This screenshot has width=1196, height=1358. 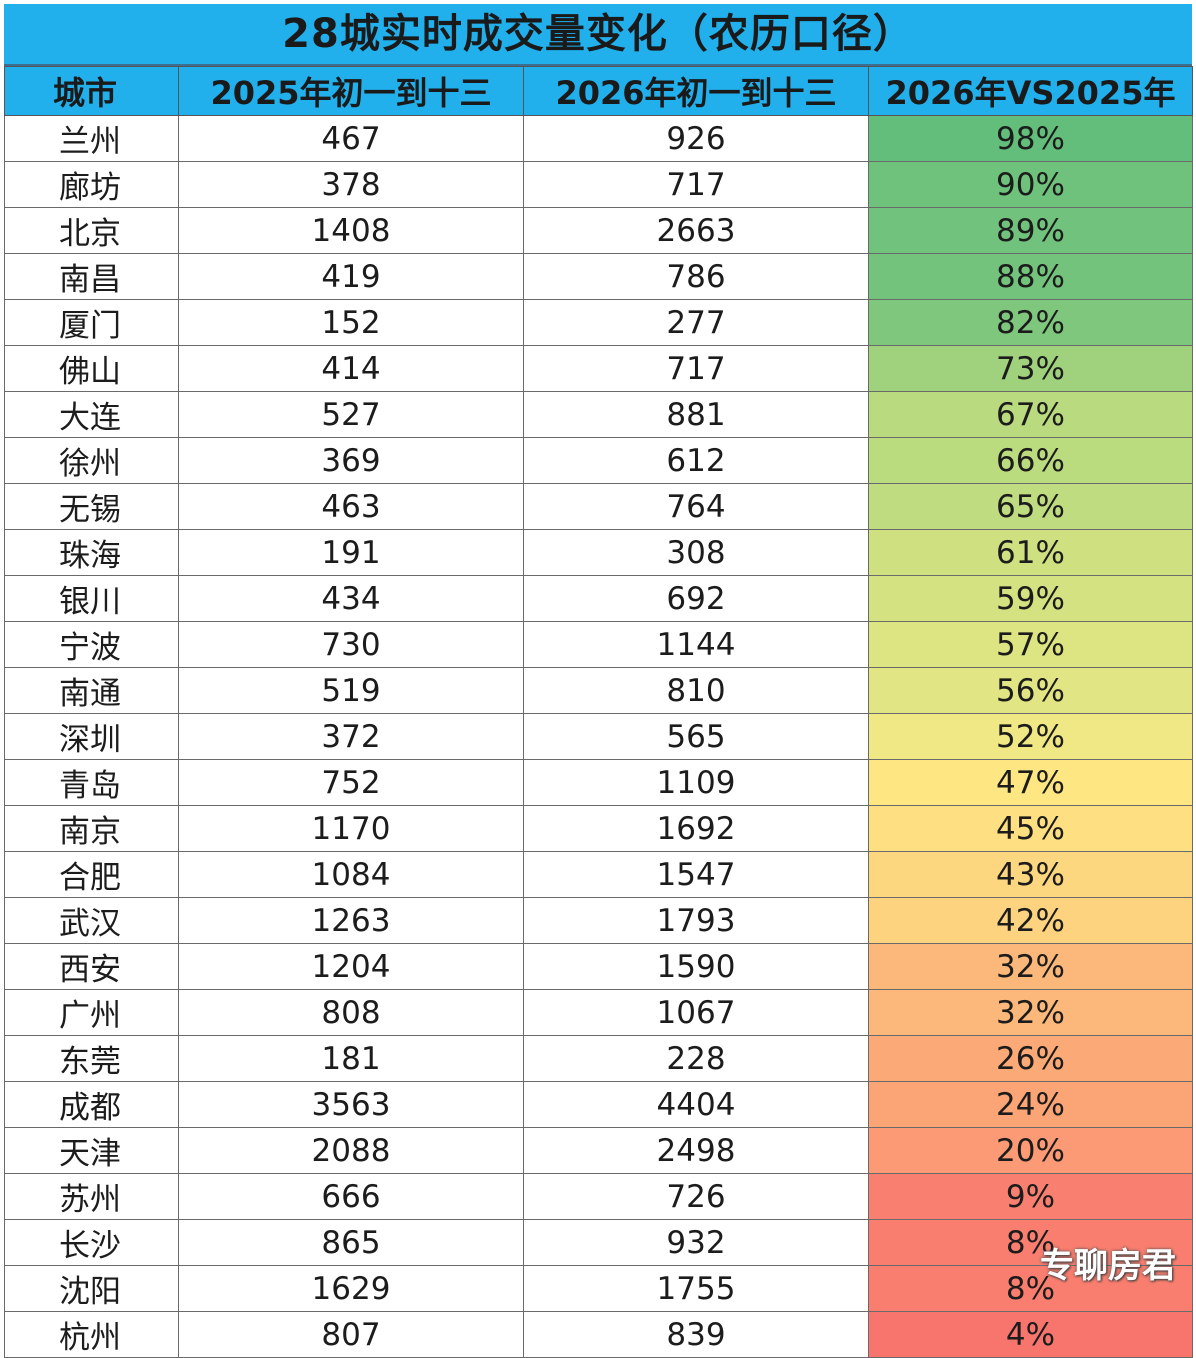 What do you see at coordinates (91, 1288) in the screenshot?
I see `city-cell: 沈阳` at bounding box center [91, 1288].